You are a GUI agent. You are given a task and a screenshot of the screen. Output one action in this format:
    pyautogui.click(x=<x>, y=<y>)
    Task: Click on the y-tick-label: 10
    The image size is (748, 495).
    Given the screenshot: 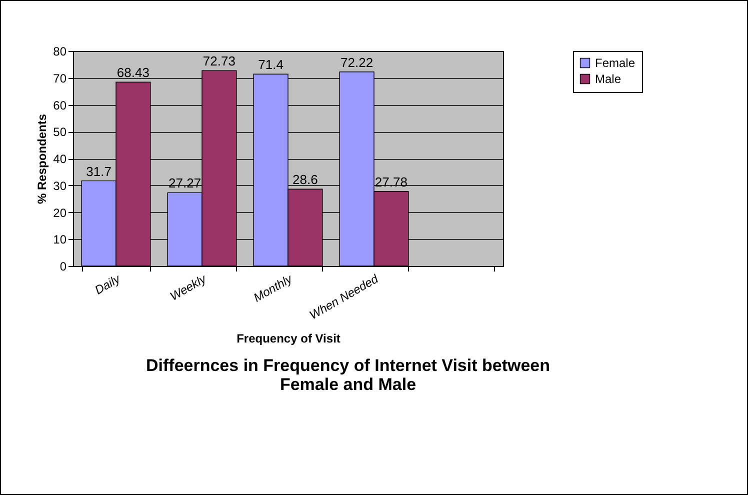 What is the action you would take?
    pyautogui.click(x=60, y=239)
    